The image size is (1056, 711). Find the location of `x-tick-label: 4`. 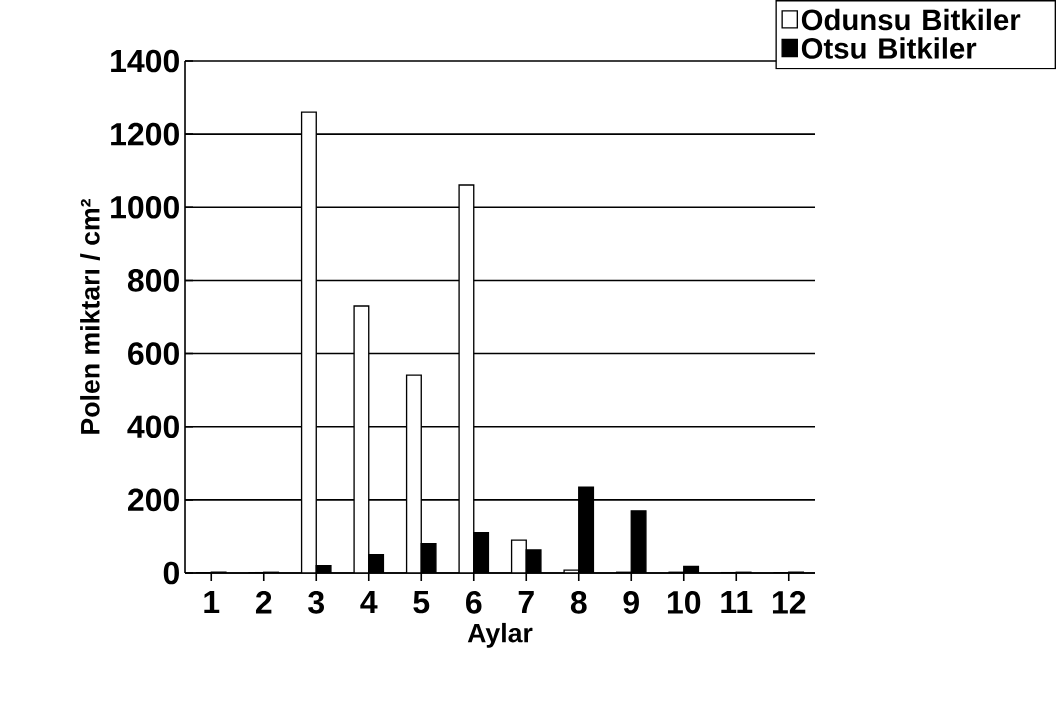

x-tick-label: 4 is located at coordinates (369, 602).